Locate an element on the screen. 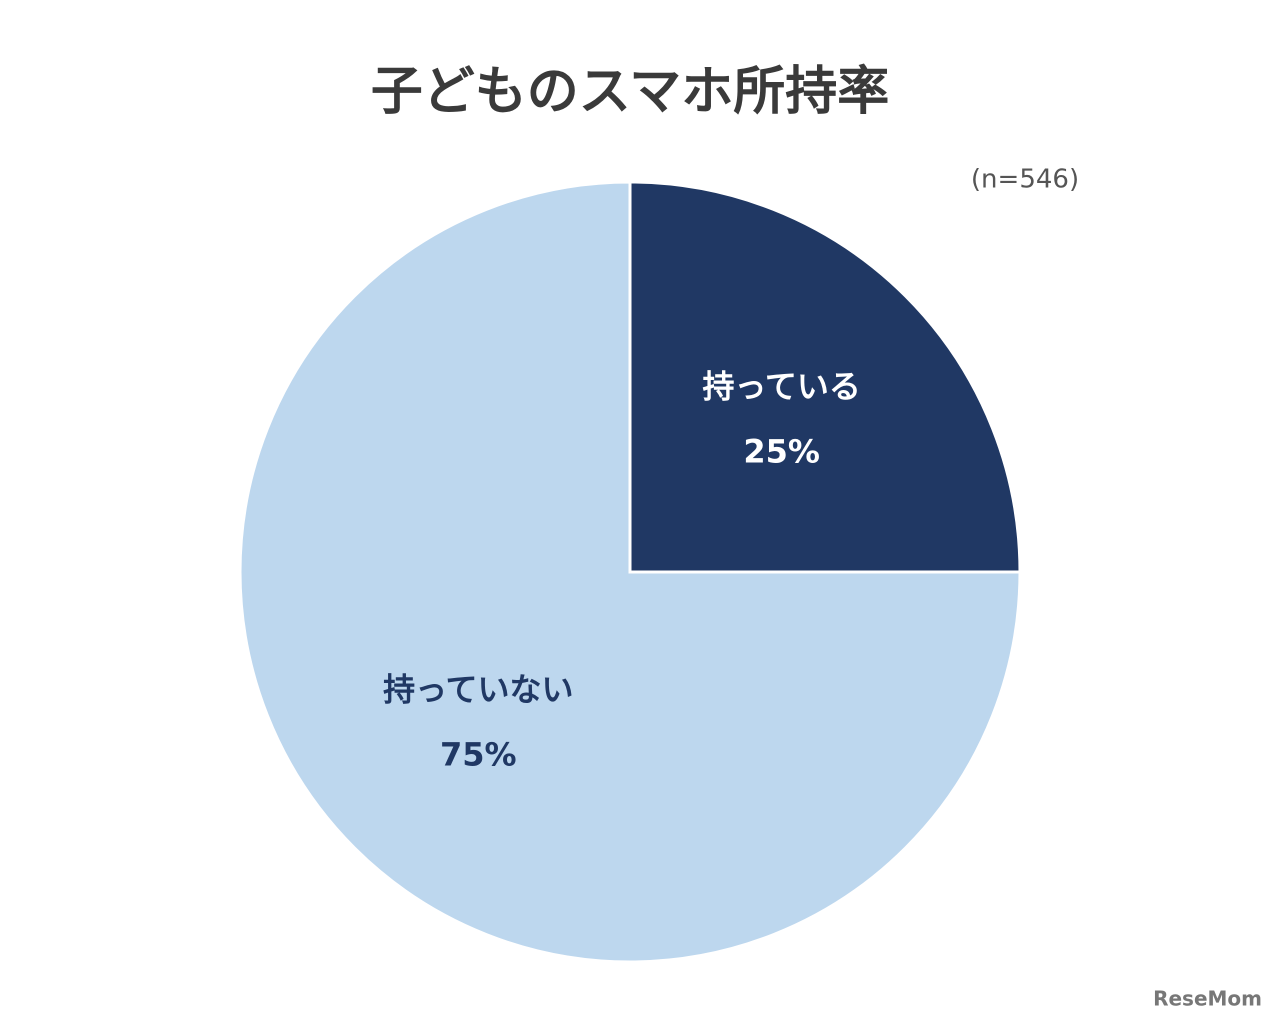 Image resolution: width=1280 pixels, height=1025 pixels. slice-label: 持っている is located at coordinates (781, 386).